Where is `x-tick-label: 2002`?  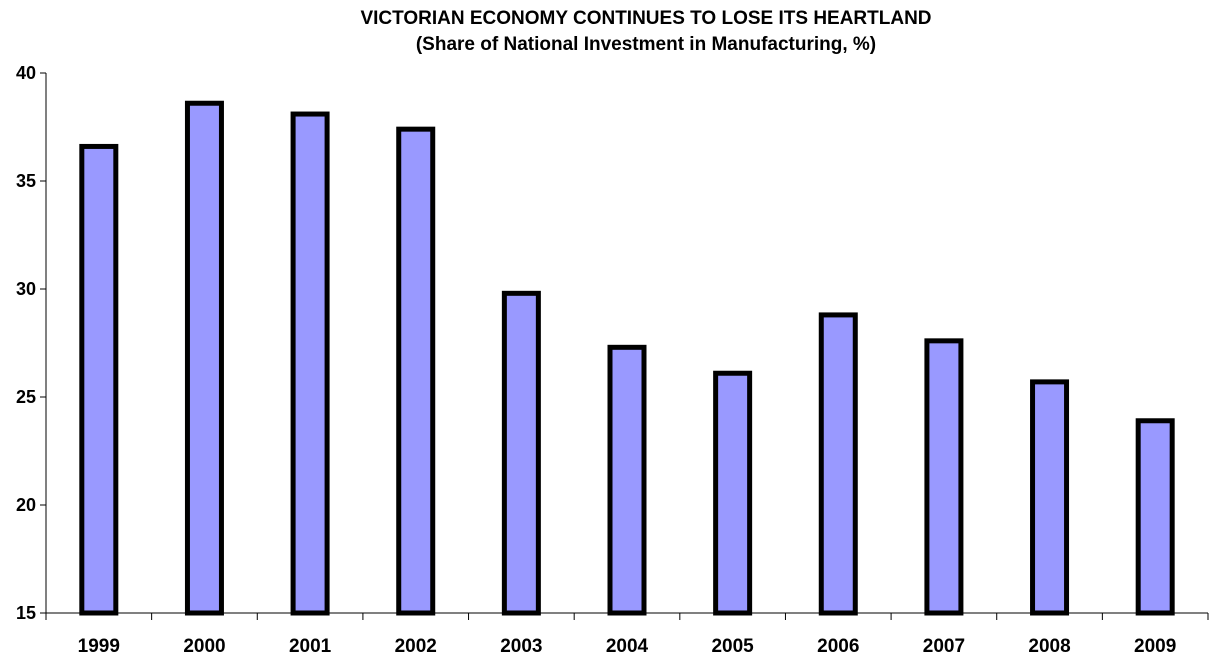 x-tick-label: 2002 is located at coordinates (416, 646).